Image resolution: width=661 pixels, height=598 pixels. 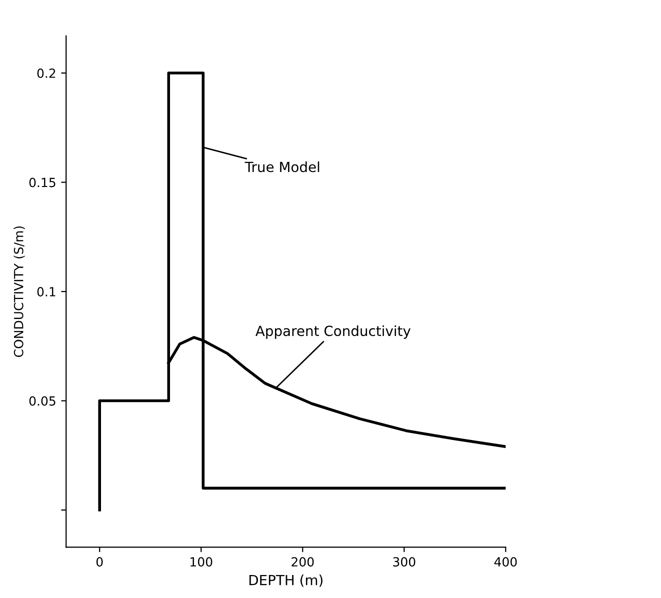 I want to click on y-axis-title: CONDUCTIVITY (S/m), so click(x=19, y=291).